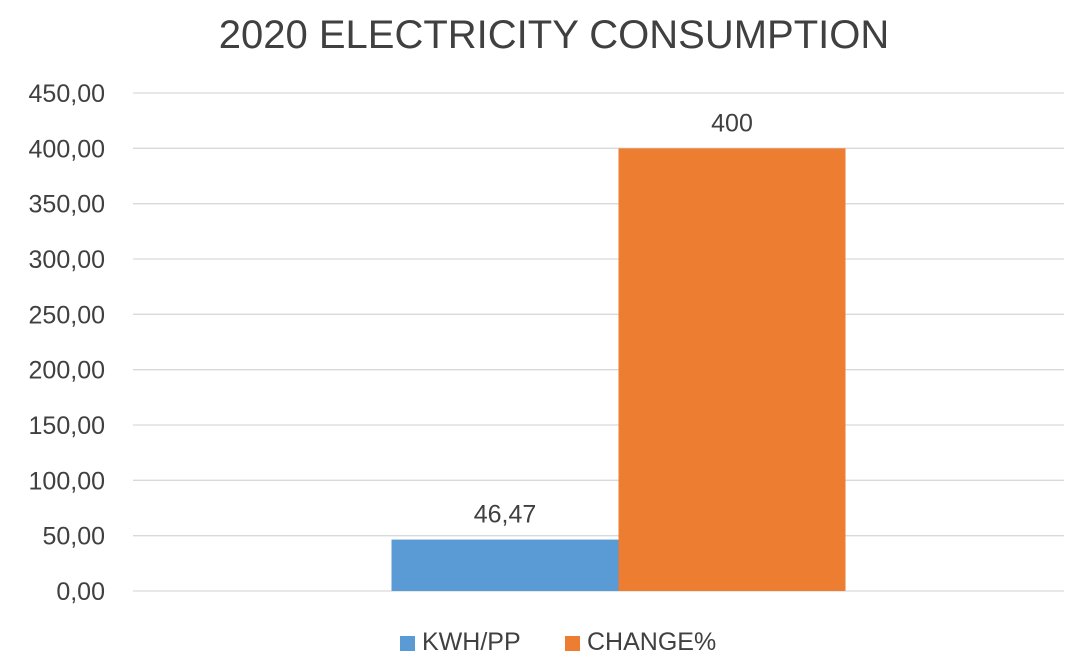  Describe the element at coordinates (67, 149) in the screenshot. I see `y-tick-label: 400,00` at that location.